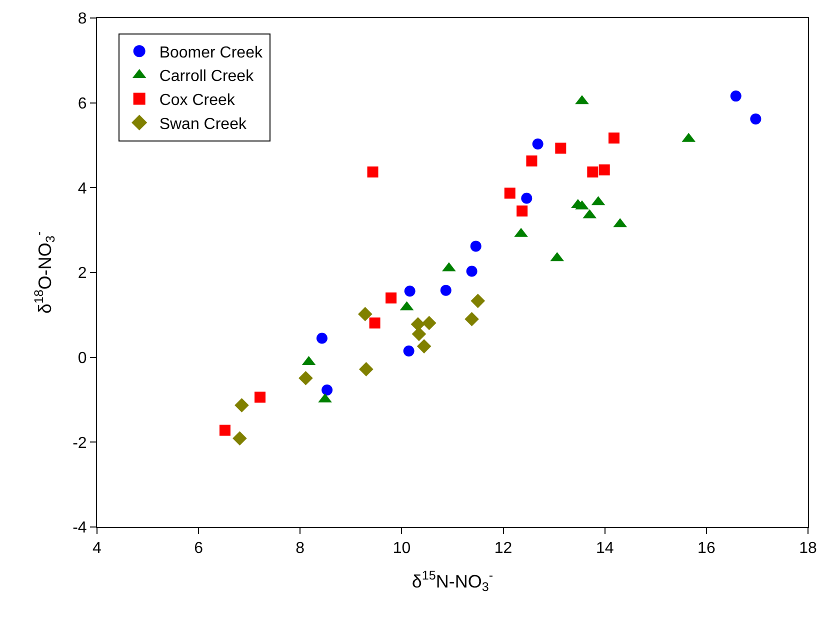  Describe the element at coordinates (82, 273) in the screenshot. I see `y-tick-label: 2` at that location.